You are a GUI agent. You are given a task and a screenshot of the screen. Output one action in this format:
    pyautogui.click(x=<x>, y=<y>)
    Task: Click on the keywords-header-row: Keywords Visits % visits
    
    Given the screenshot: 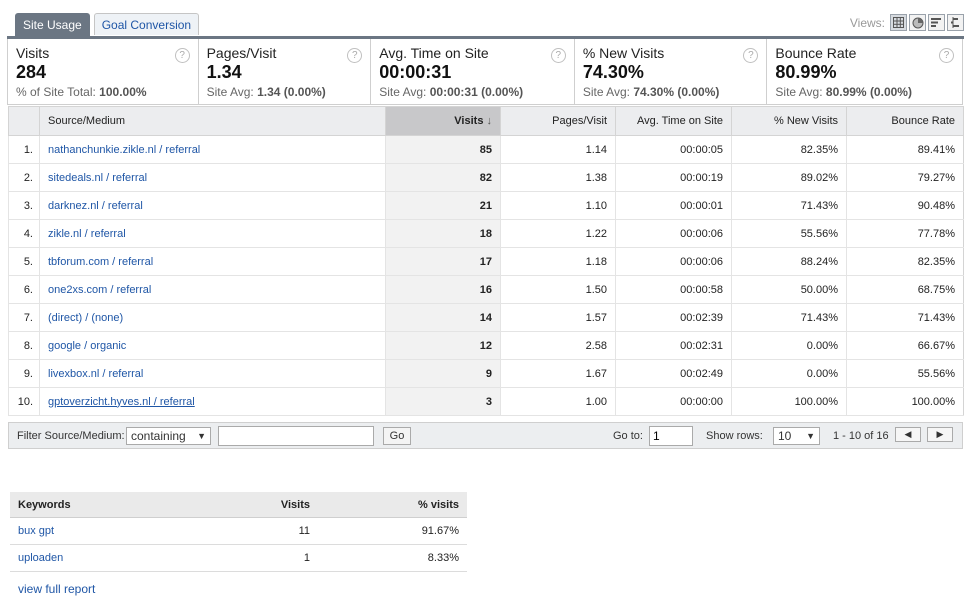 What is the action you would take?
    pyautogui.click(x=238, y=505)
    